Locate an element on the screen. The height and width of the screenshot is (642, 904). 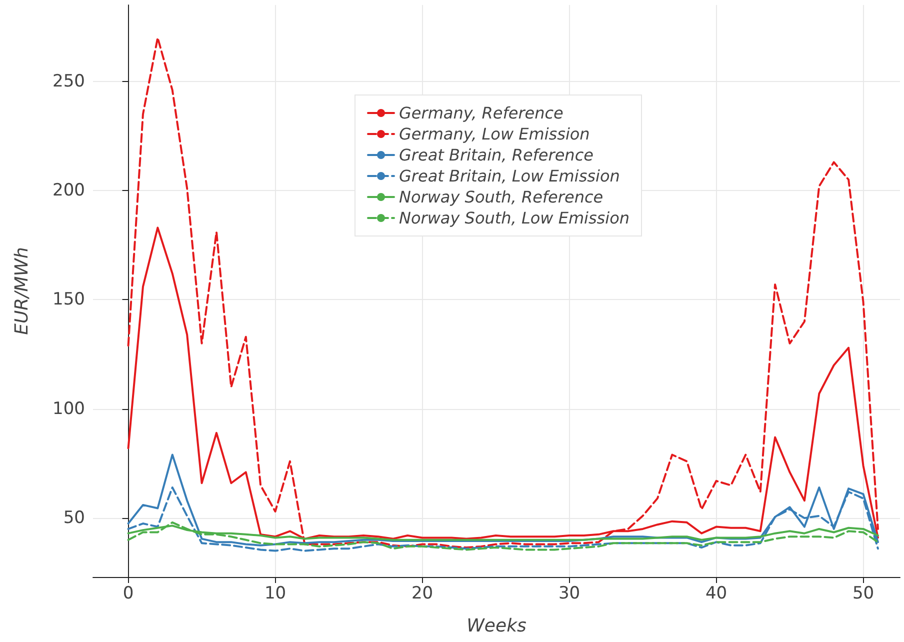
x-tick-label: 40 is located at coordinates (716, 594).